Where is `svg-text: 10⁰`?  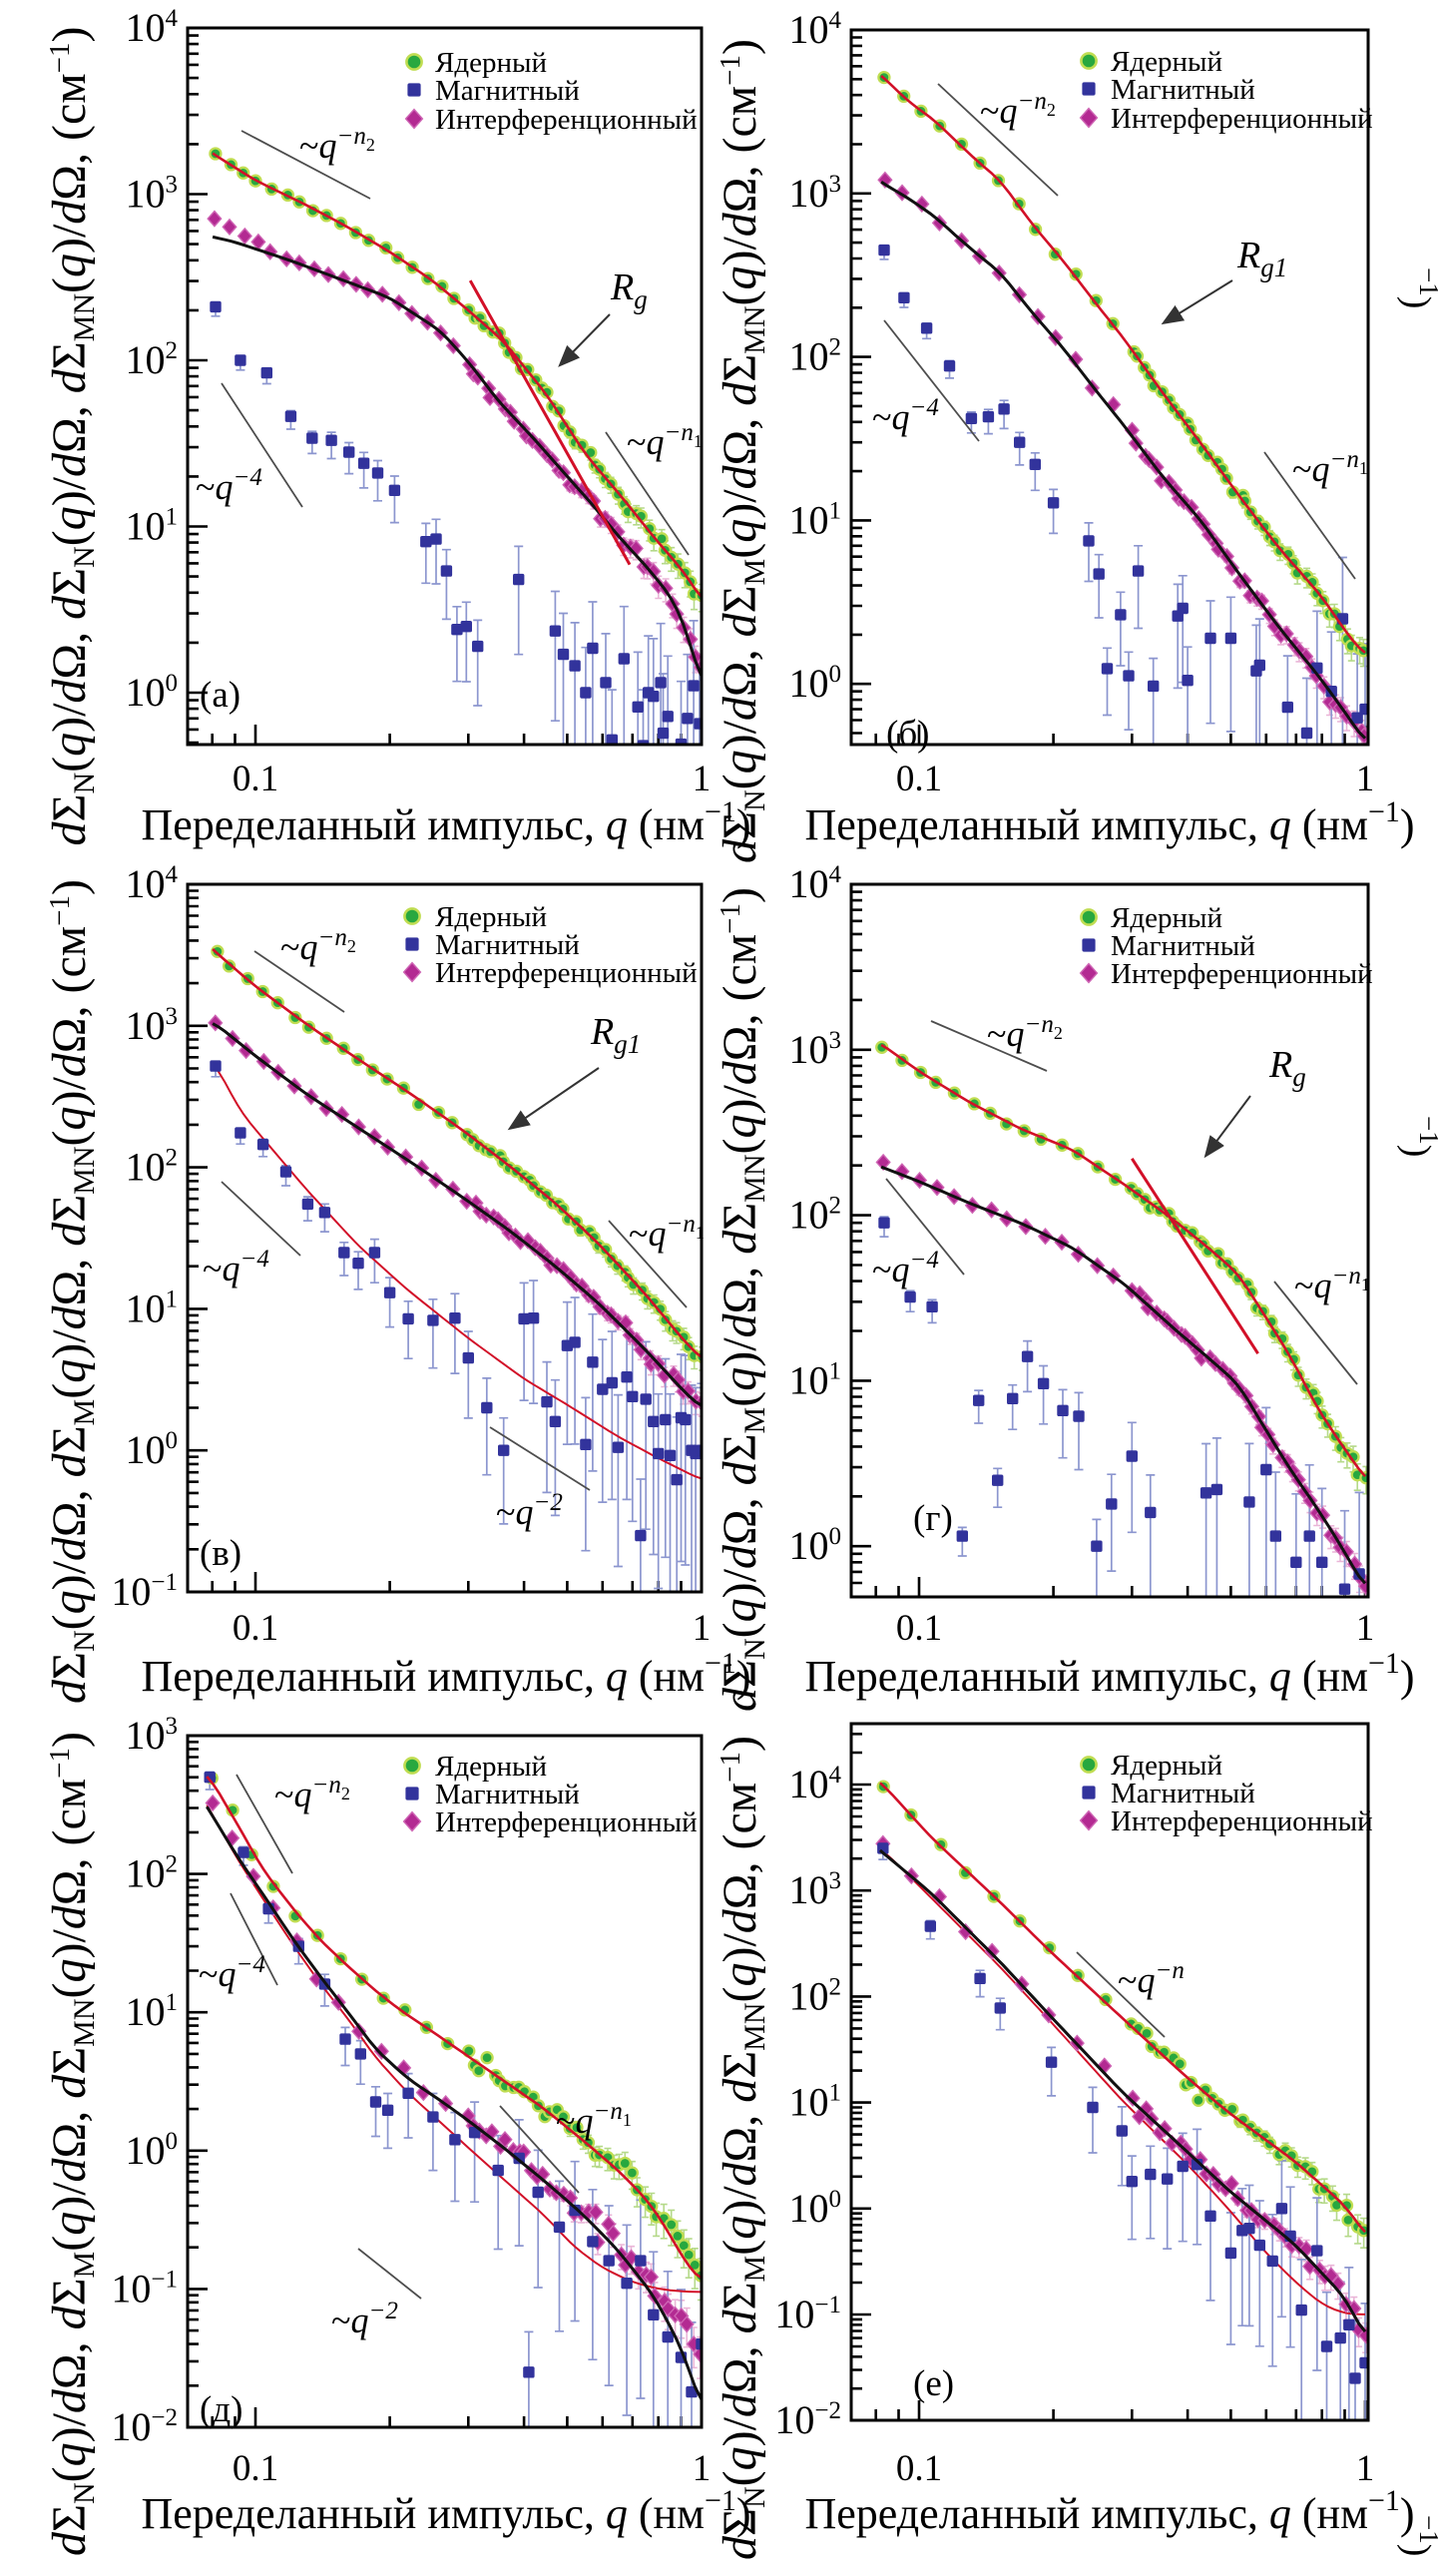 svg-text: 10⁰ is located at coordinates (816, 2209).